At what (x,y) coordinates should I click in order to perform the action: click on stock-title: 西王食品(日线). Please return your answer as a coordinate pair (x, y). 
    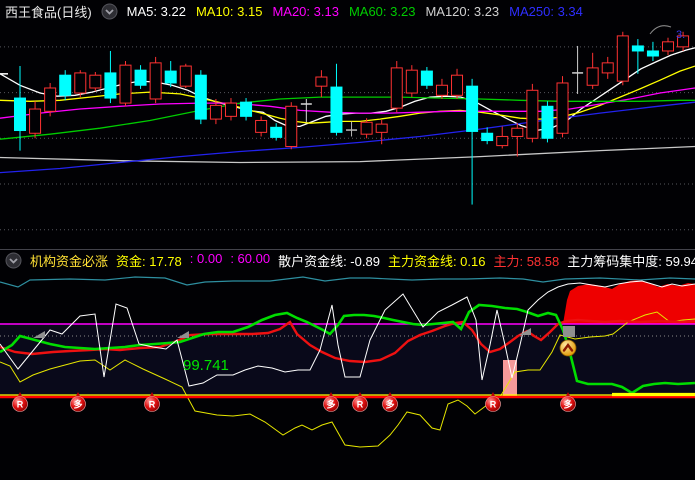
    Looking at the image, I should click on (48, 12).